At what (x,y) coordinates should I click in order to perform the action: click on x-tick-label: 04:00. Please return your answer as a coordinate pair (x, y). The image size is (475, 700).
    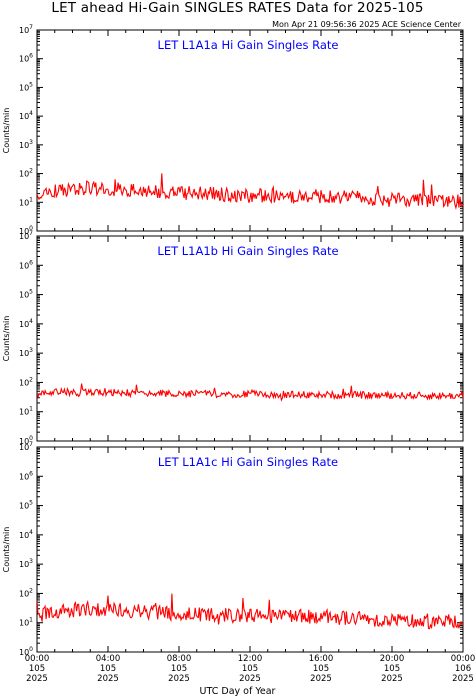
    Looking at the image, I should click on (108, 659).